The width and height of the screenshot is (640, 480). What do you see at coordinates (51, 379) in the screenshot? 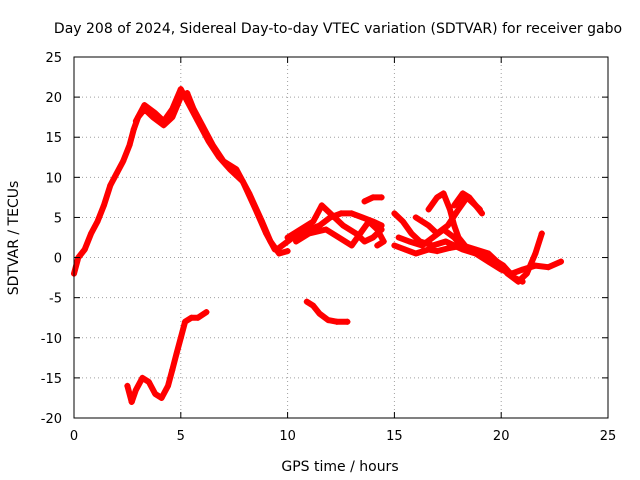
I see `y-tick-label: -15` at bounding box center [51, 379].